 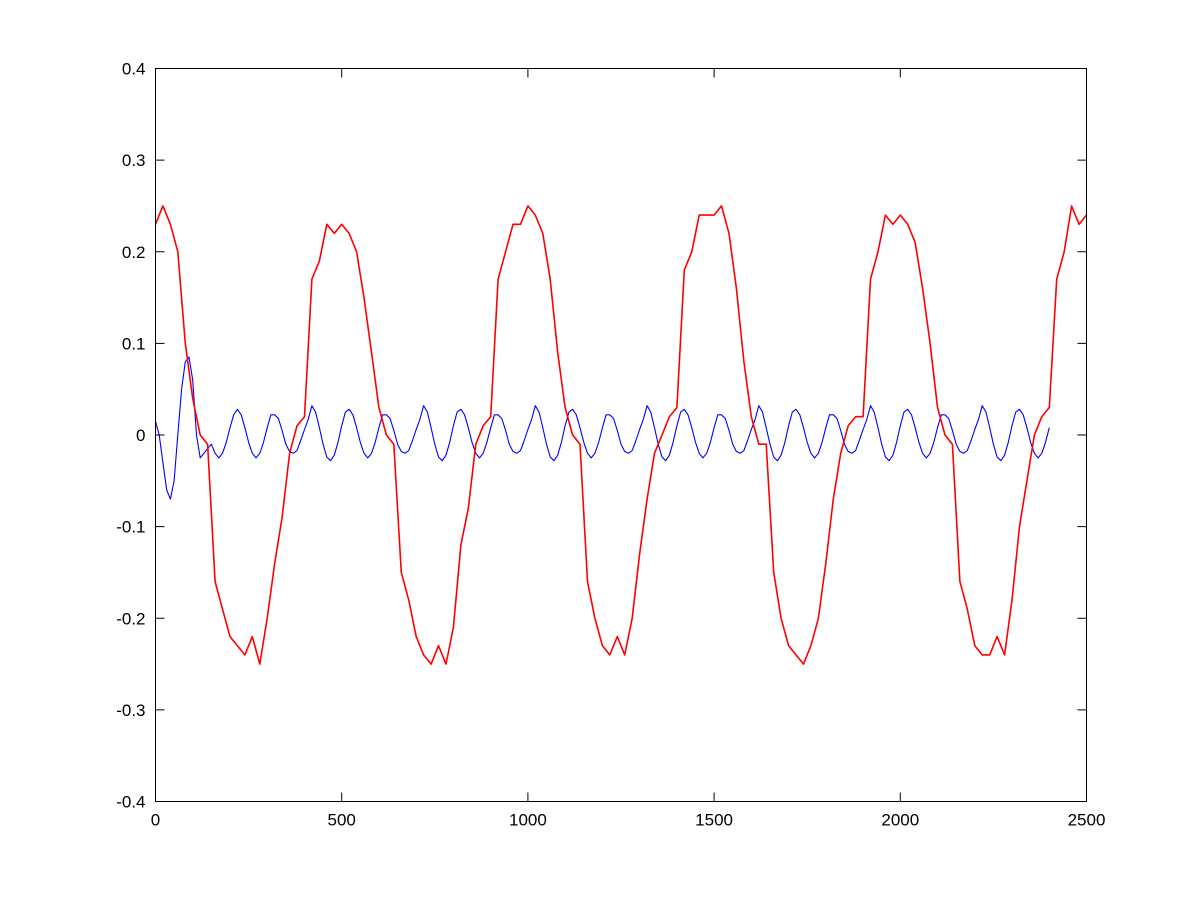 I want to click on x-tick-label: 1500, so click(x=714, y=820).